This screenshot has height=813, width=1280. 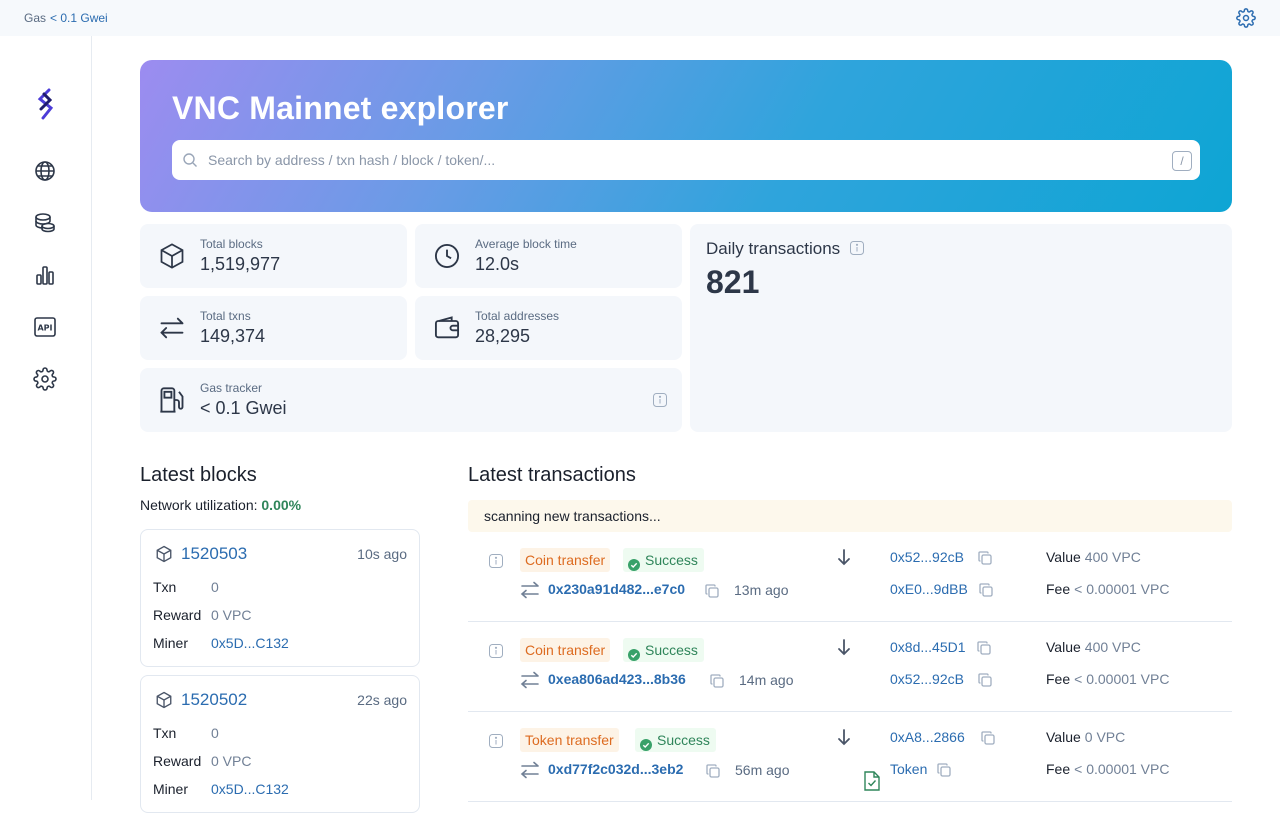 I want to click on daily-transactions-card: Daily transactions 821, so click(x=961, y=328).